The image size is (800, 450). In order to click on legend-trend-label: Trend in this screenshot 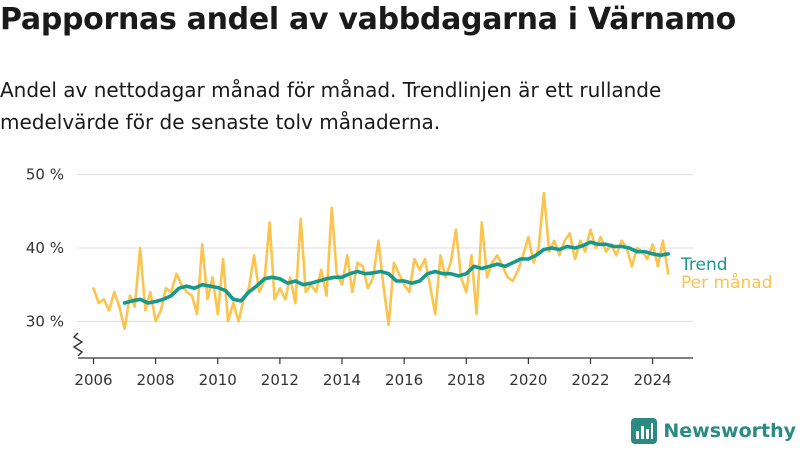, I will do `click(704, 265)`.